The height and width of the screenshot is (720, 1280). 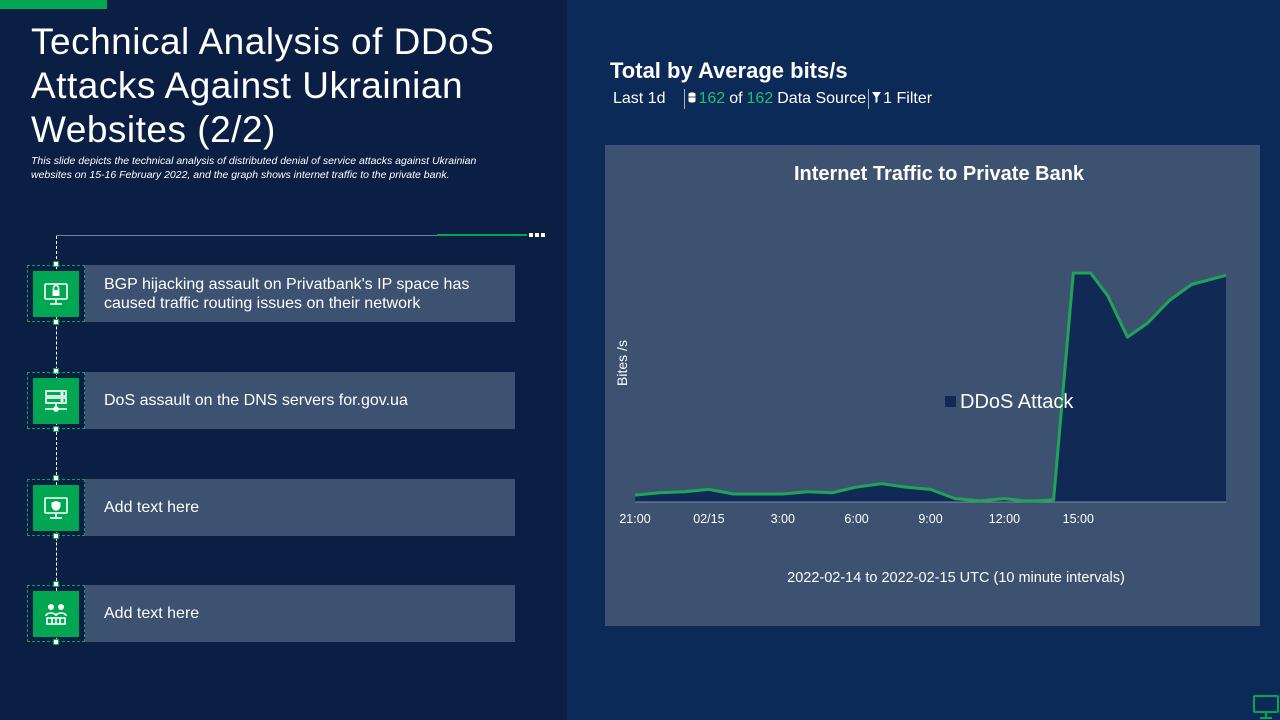 What do you see at coordinates (639, 98) in the screenshot?
I see `range-selector: Last 1d` at bounding box center [639, 98].